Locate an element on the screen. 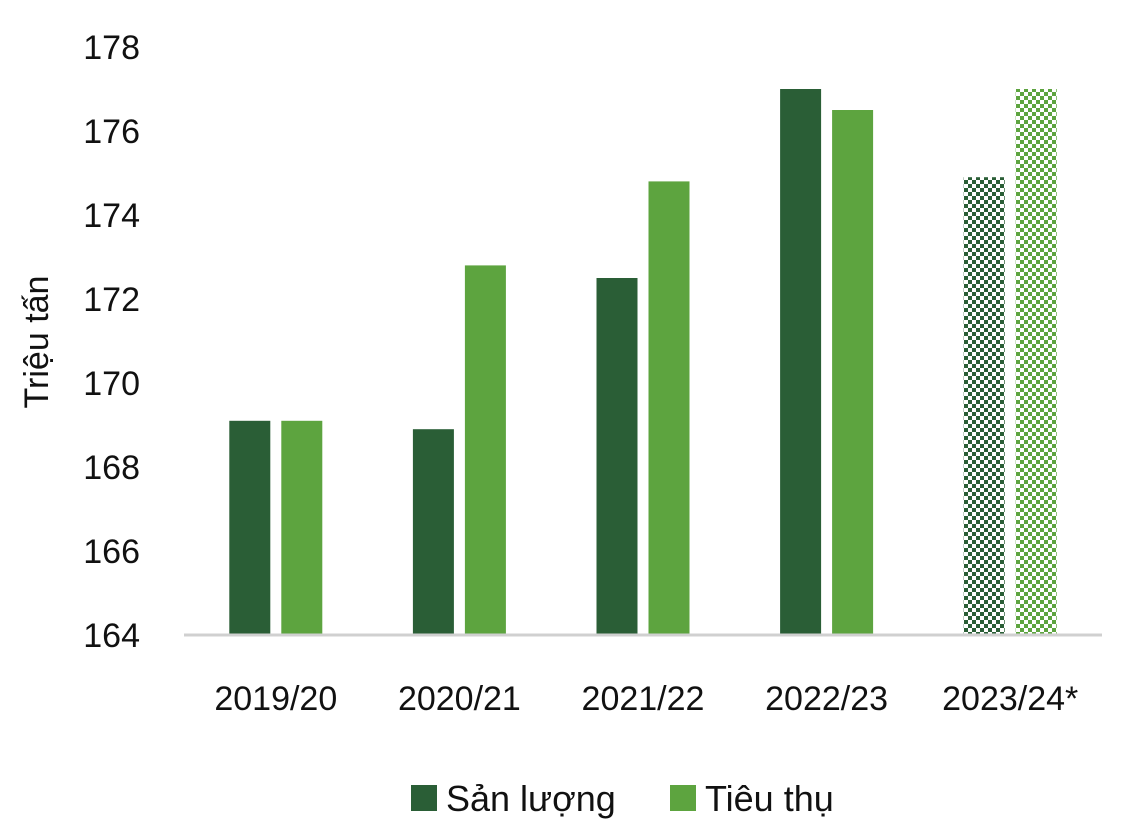 The width and height of the screenshot is (1122, 832). legend-label-tieu-thu: Tiêu thụ is located at coordinates (769, 798).